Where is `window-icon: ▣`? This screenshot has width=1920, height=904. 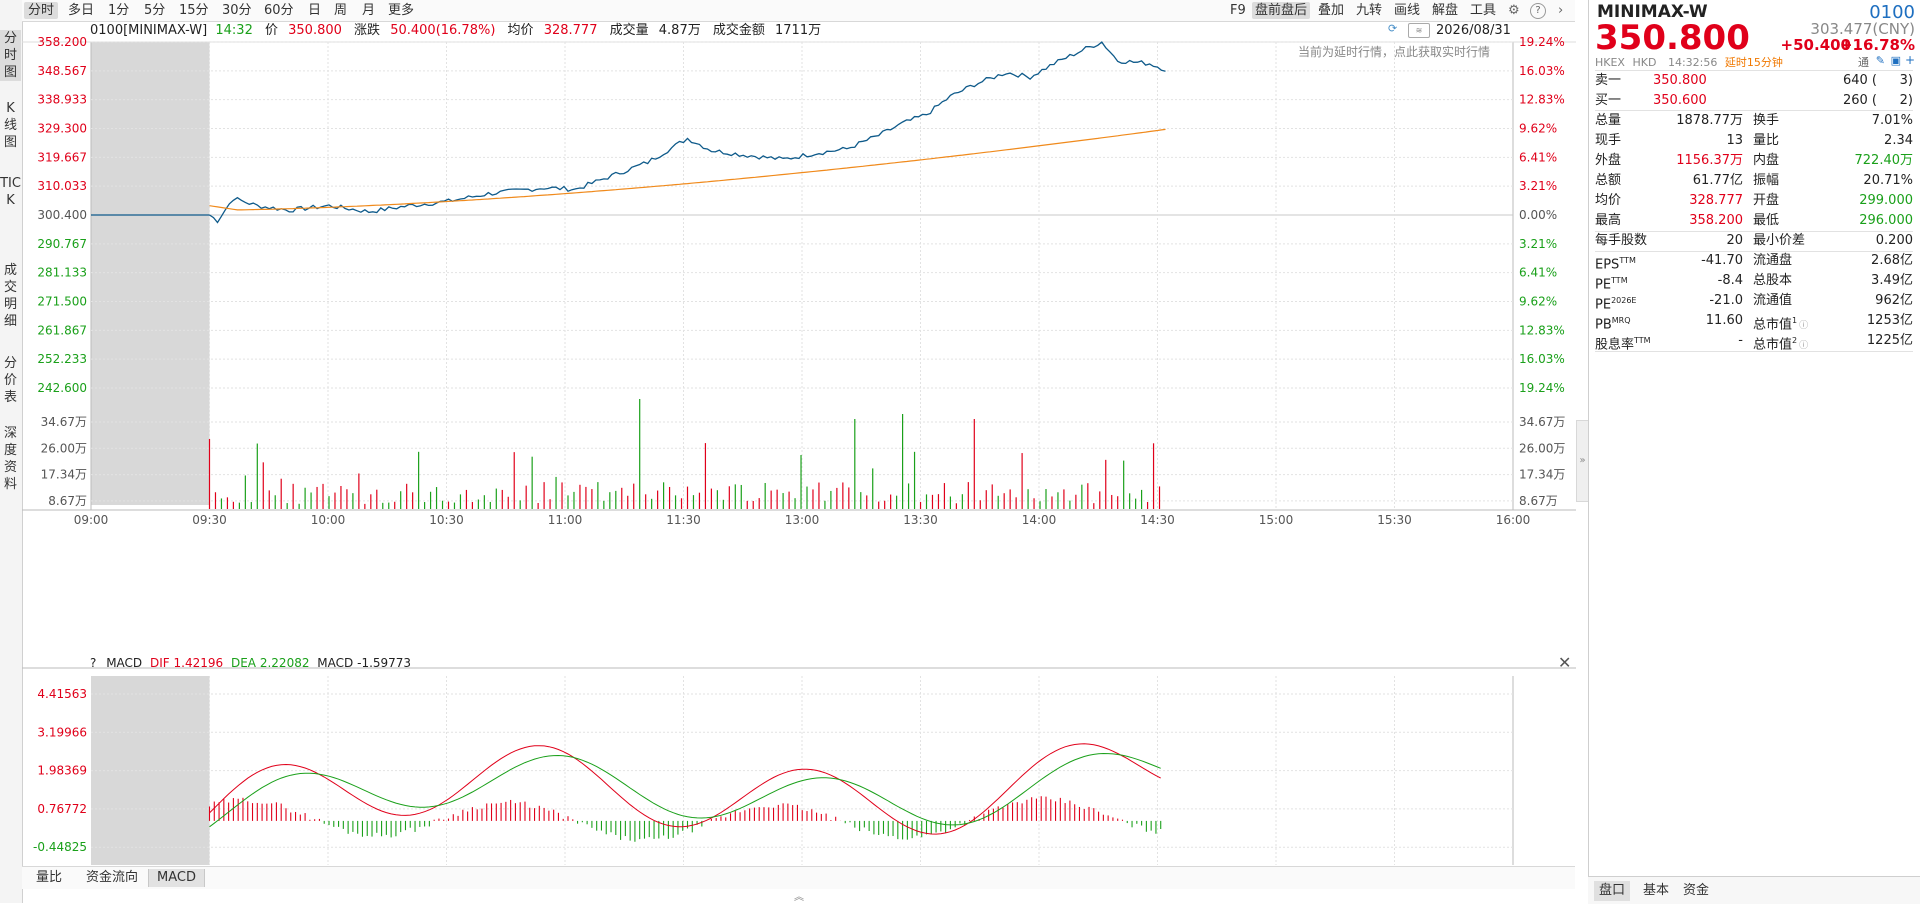 window-icon: ▣ is located at coordinates (1895, 60).